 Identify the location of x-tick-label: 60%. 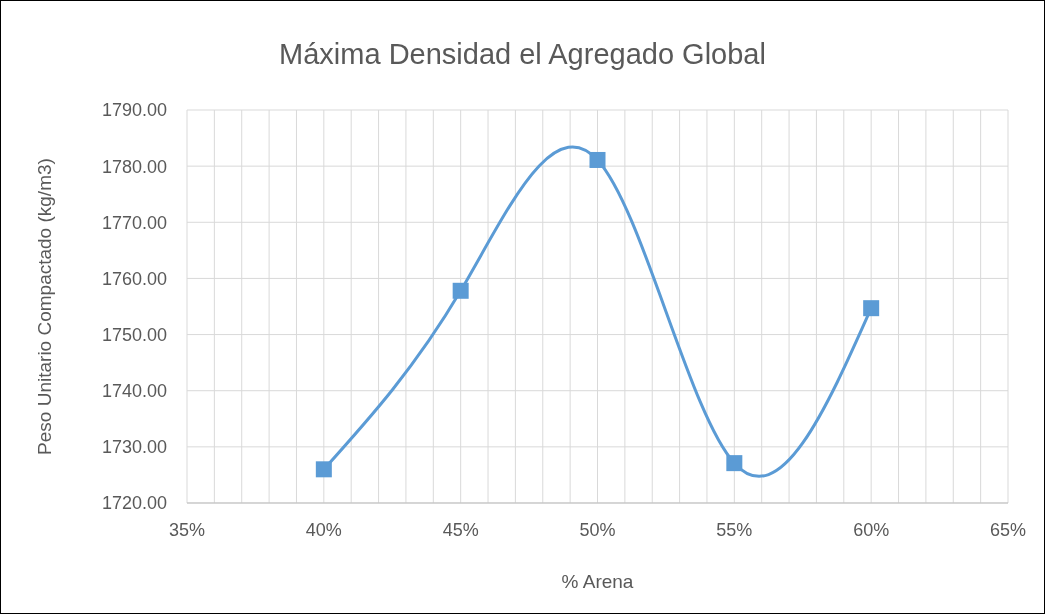
(871, 529).